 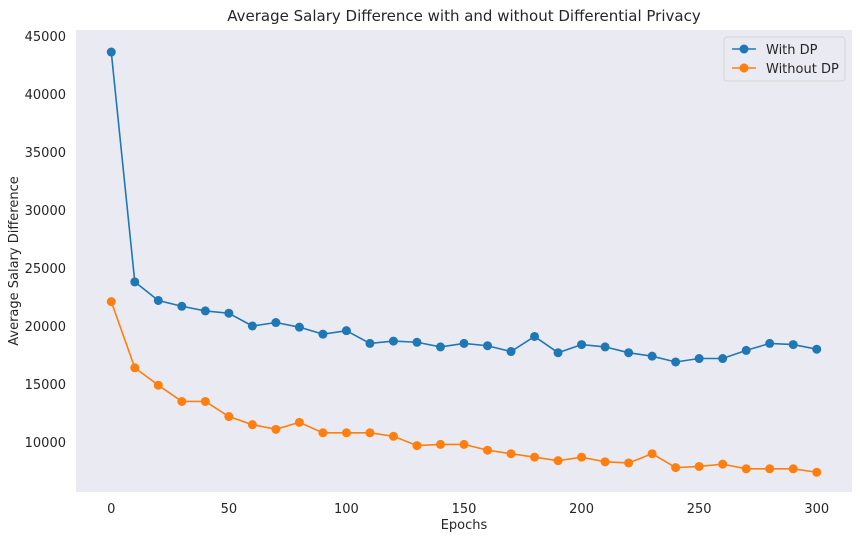 What do you see at coordinates (464, 509) in the screenshot?
I see `x-tick-label: 150` at bounding box center [464, 509].